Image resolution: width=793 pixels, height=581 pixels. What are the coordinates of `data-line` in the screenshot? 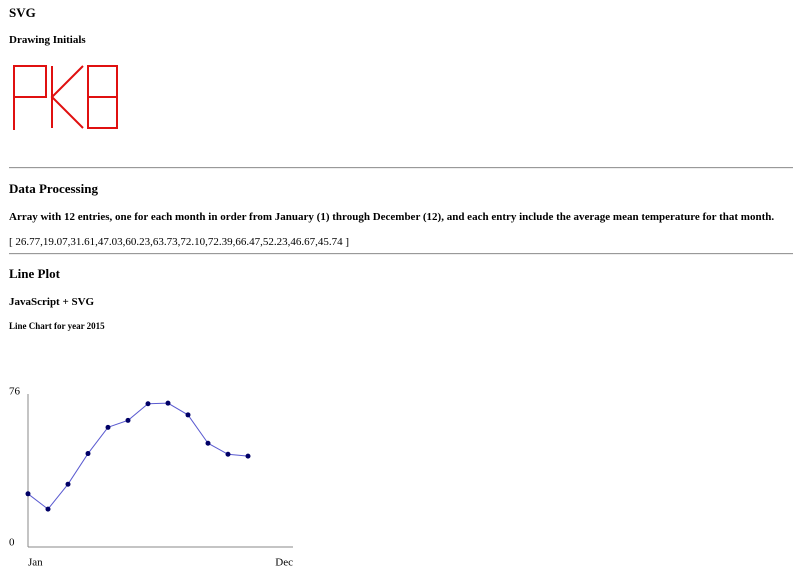 It's located at (138, 456).